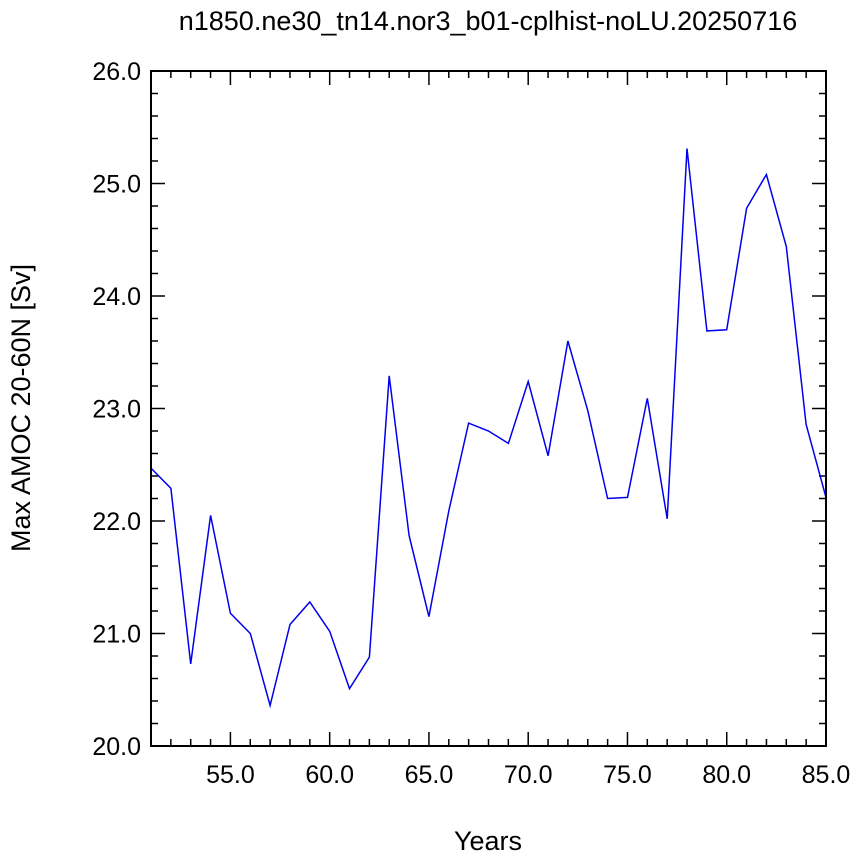  What do you see at coordinates (116, 522) in the screenshot?
I see `y-tick-label: 22.0` at bounding box center [116, 522].